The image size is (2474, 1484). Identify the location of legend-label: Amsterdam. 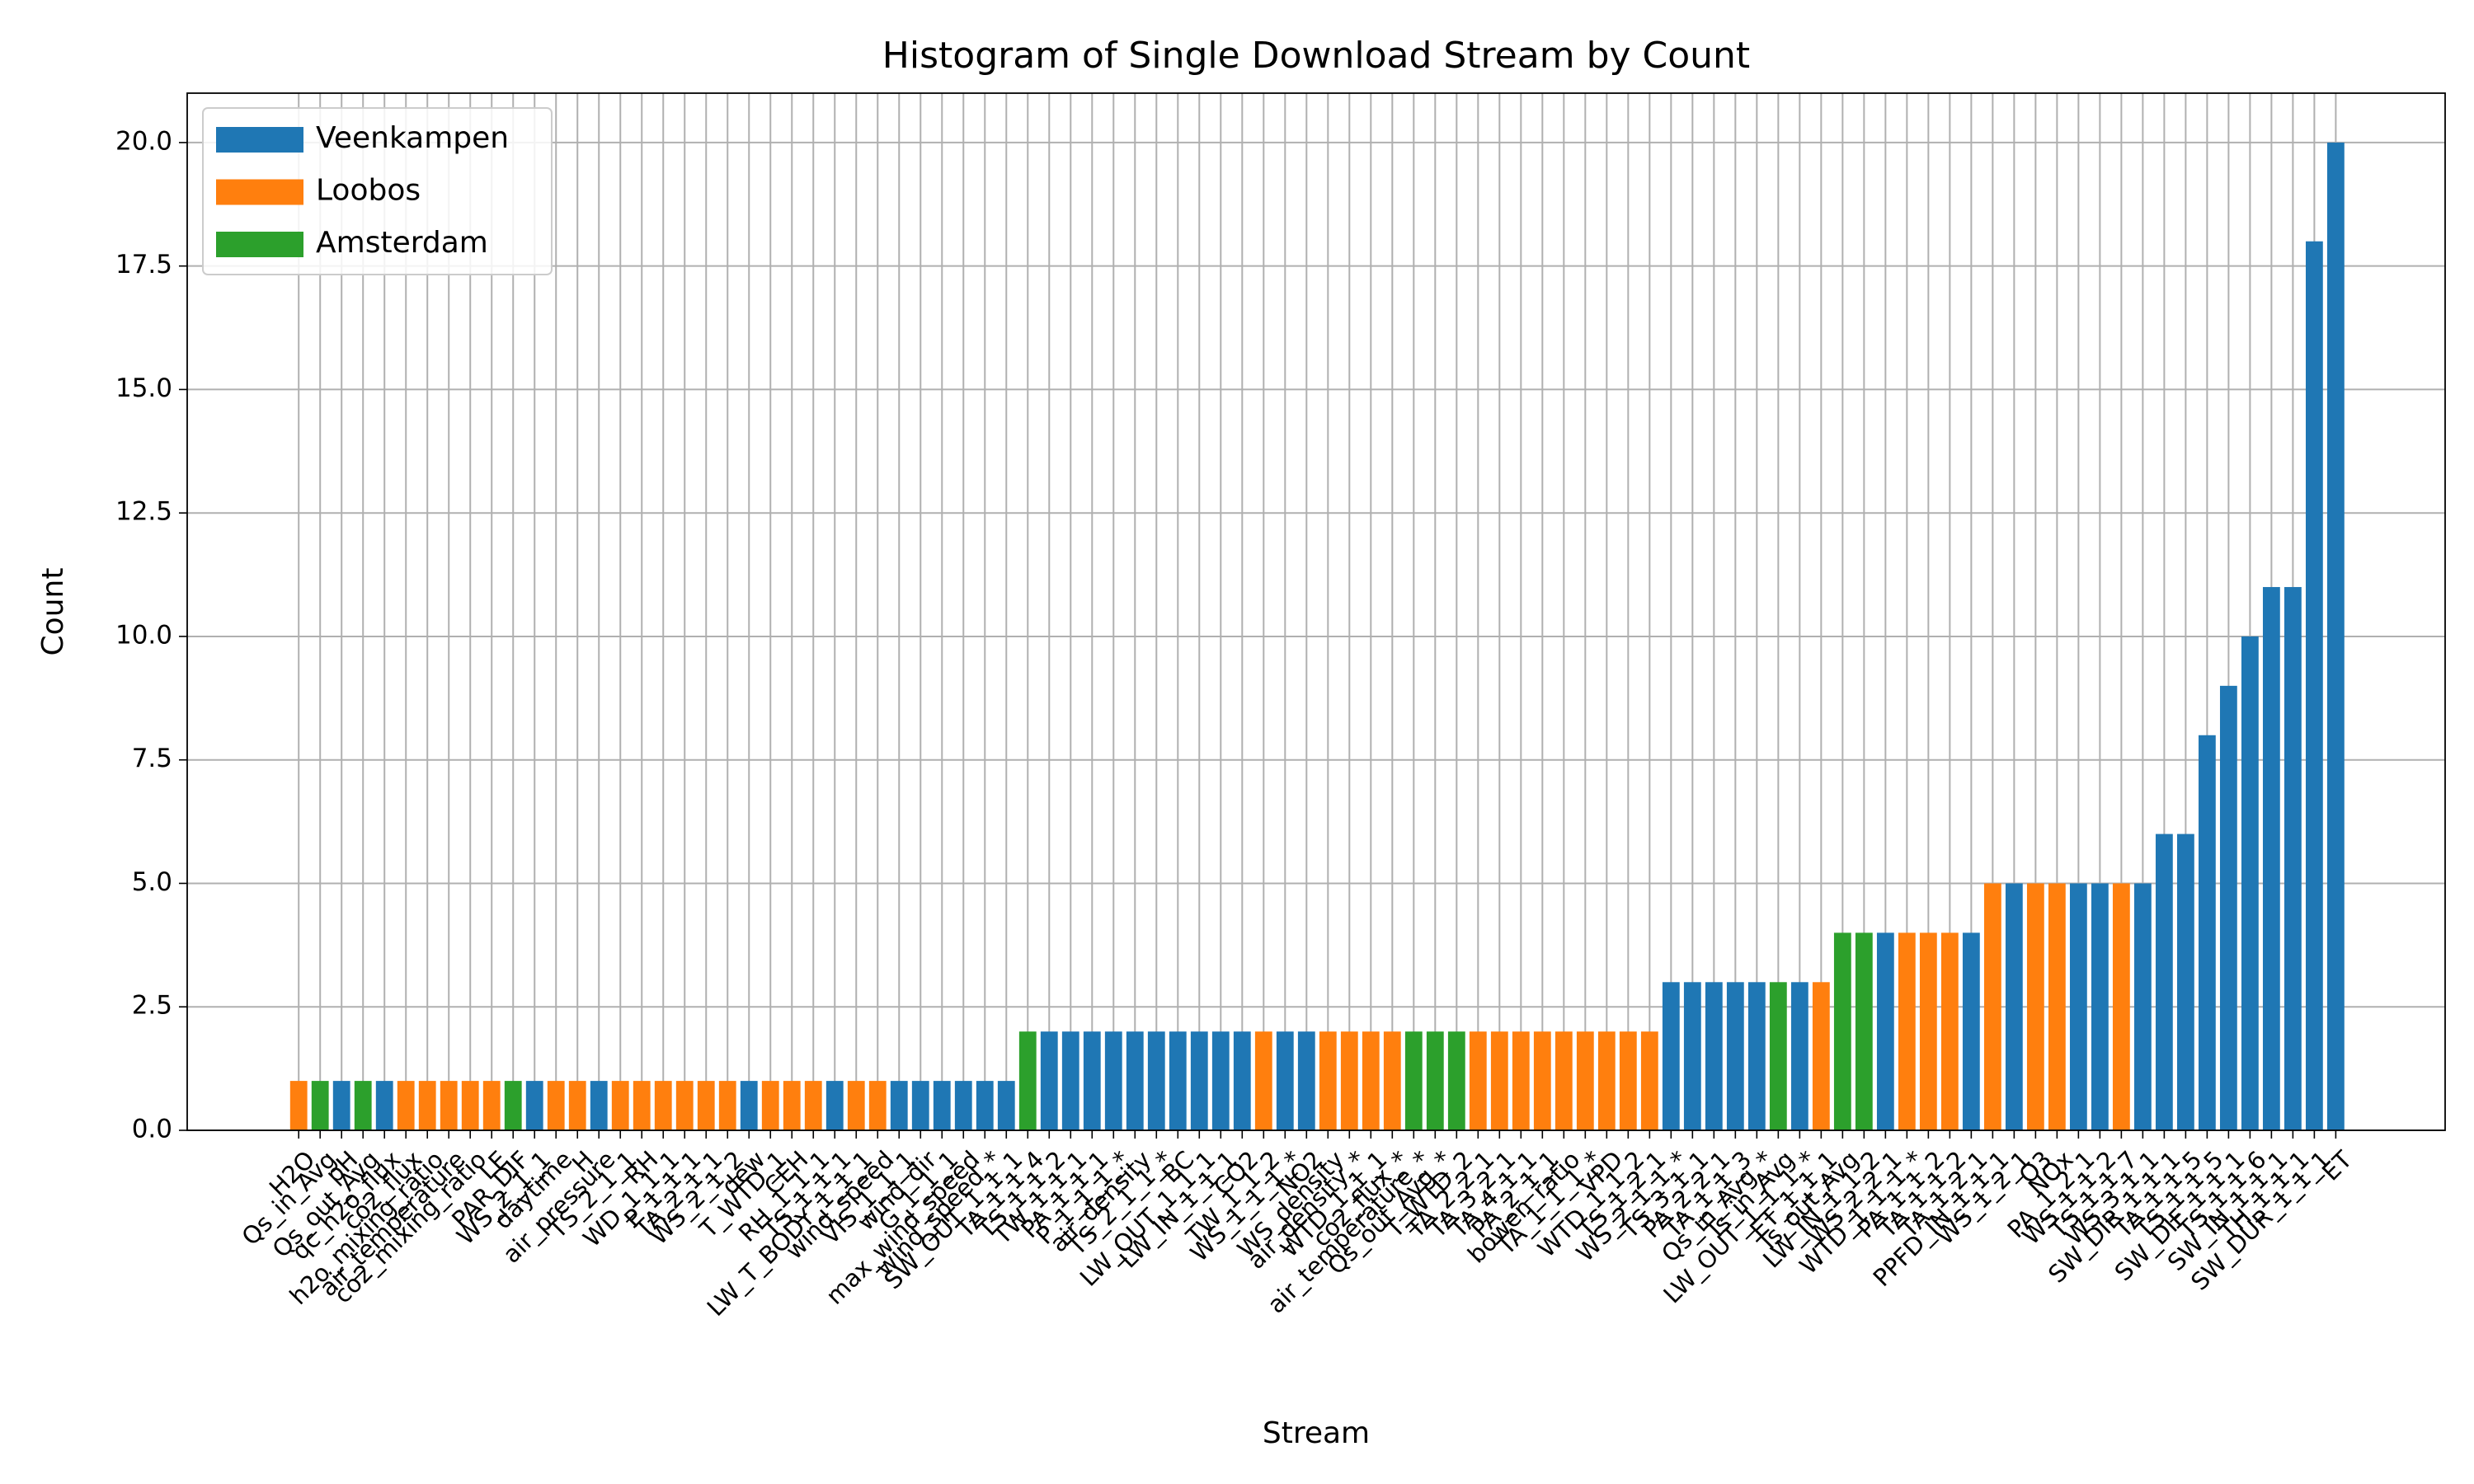
(402, 243).